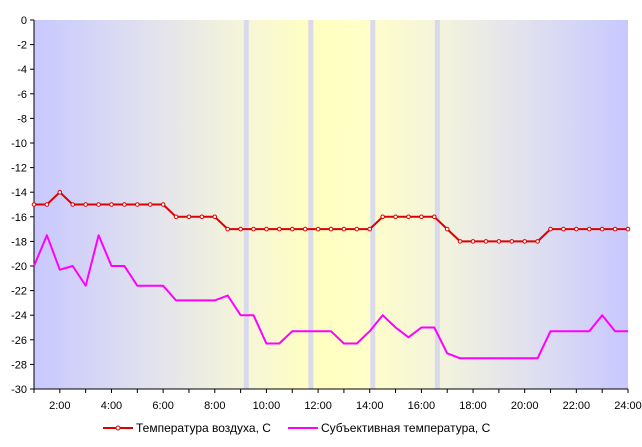 Image resolution: width=642 pixels, height=447 pixels. I want to click on legend-marker, so click(118, 428).